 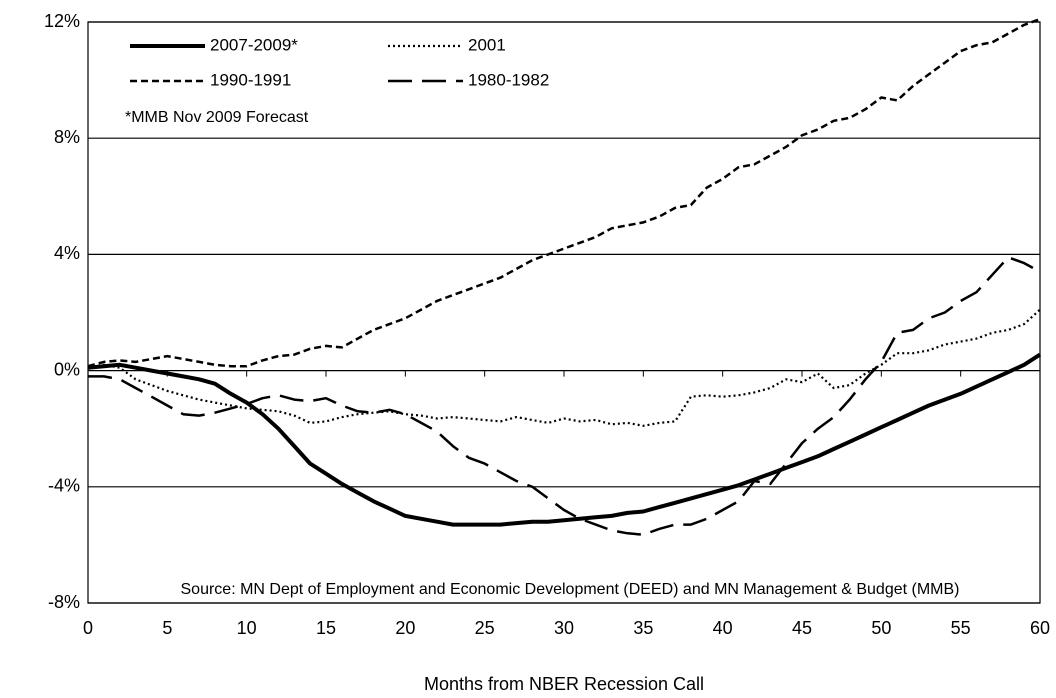 What do you see at coordinates (405, 628) in the screenshot?
I see `x-tick-label: 20` at bounding box center [405, 628].